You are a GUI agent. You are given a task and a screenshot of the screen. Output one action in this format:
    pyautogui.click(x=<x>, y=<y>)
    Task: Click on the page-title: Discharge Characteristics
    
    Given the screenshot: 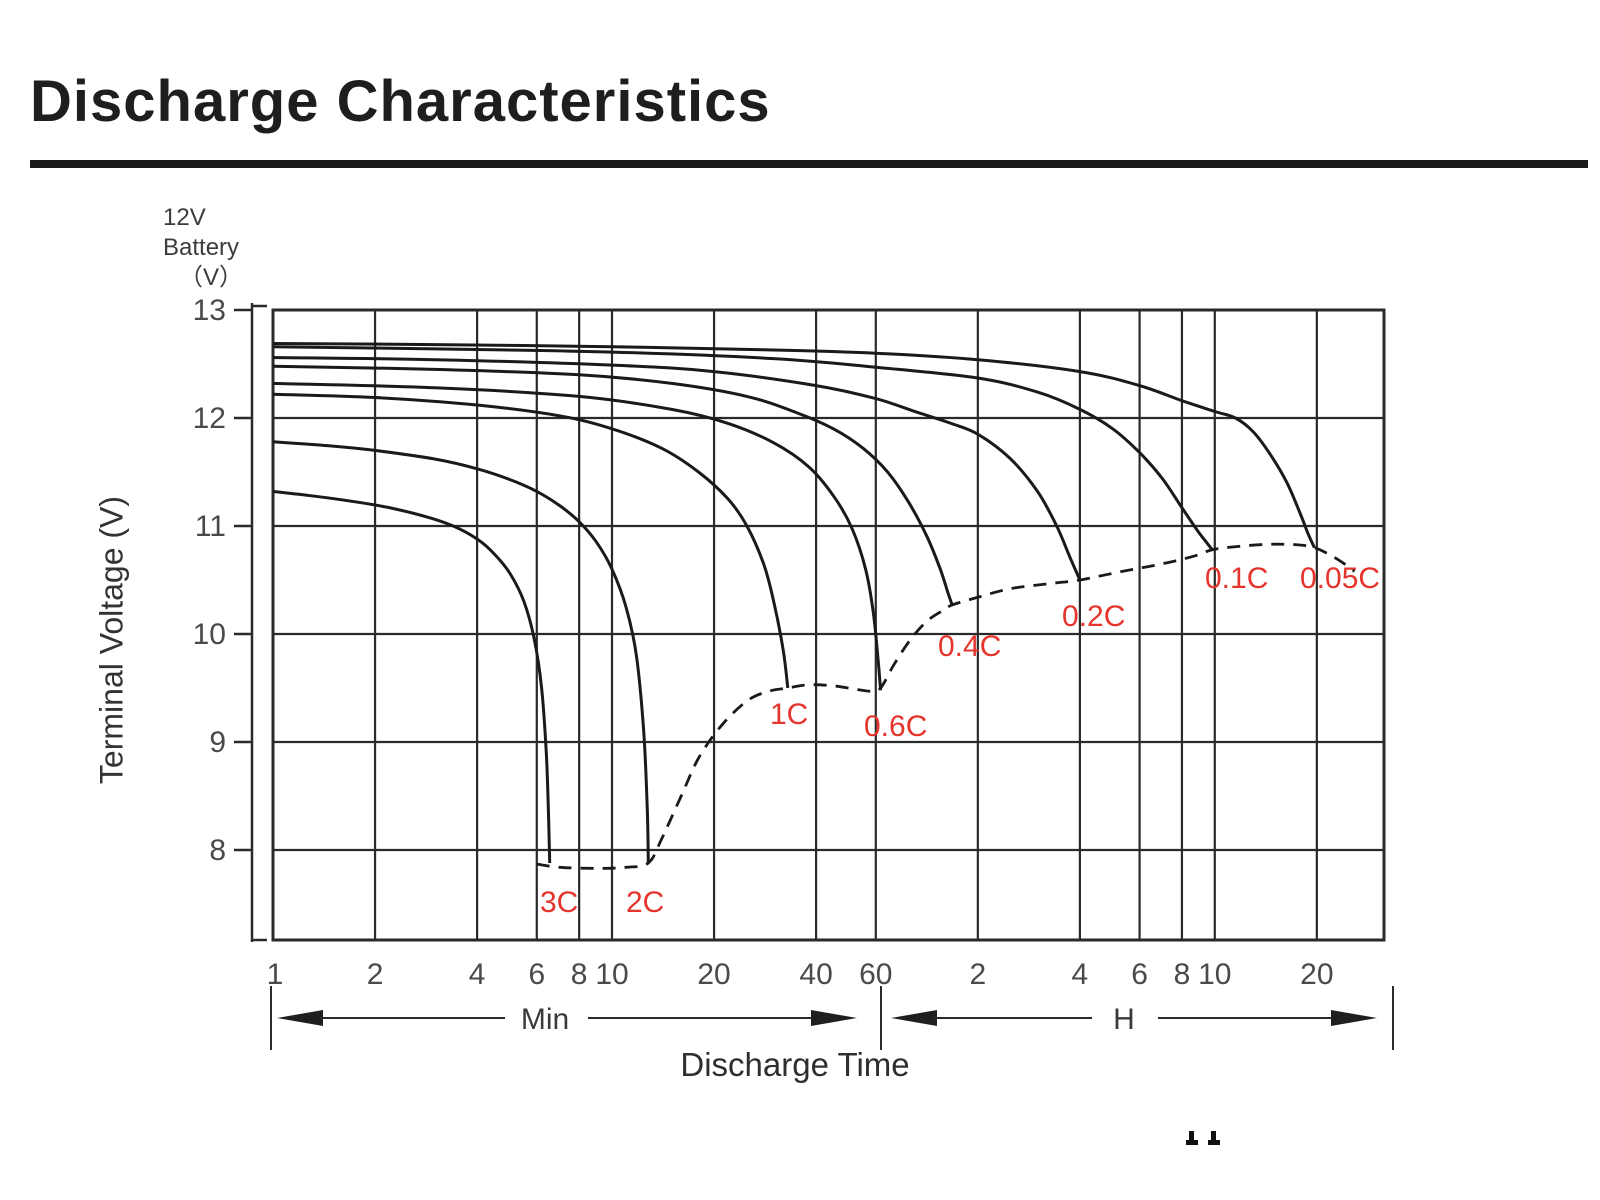 What is the action you would take?
    pyautogui.click(x=400, y=101)
    